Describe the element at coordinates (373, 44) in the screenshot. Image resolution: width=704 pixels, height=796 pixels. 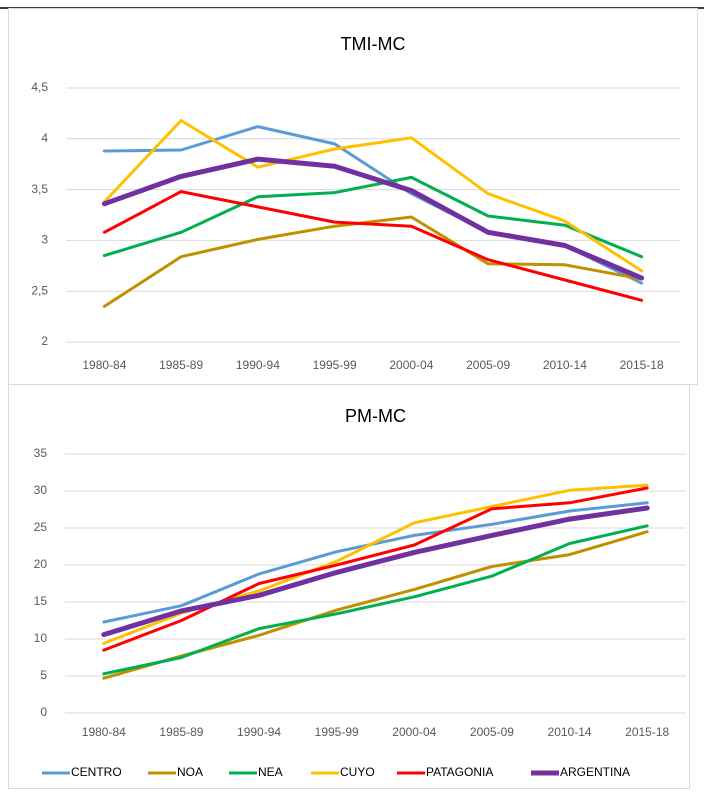
I see `chart-title: TMI-MC` at that location.